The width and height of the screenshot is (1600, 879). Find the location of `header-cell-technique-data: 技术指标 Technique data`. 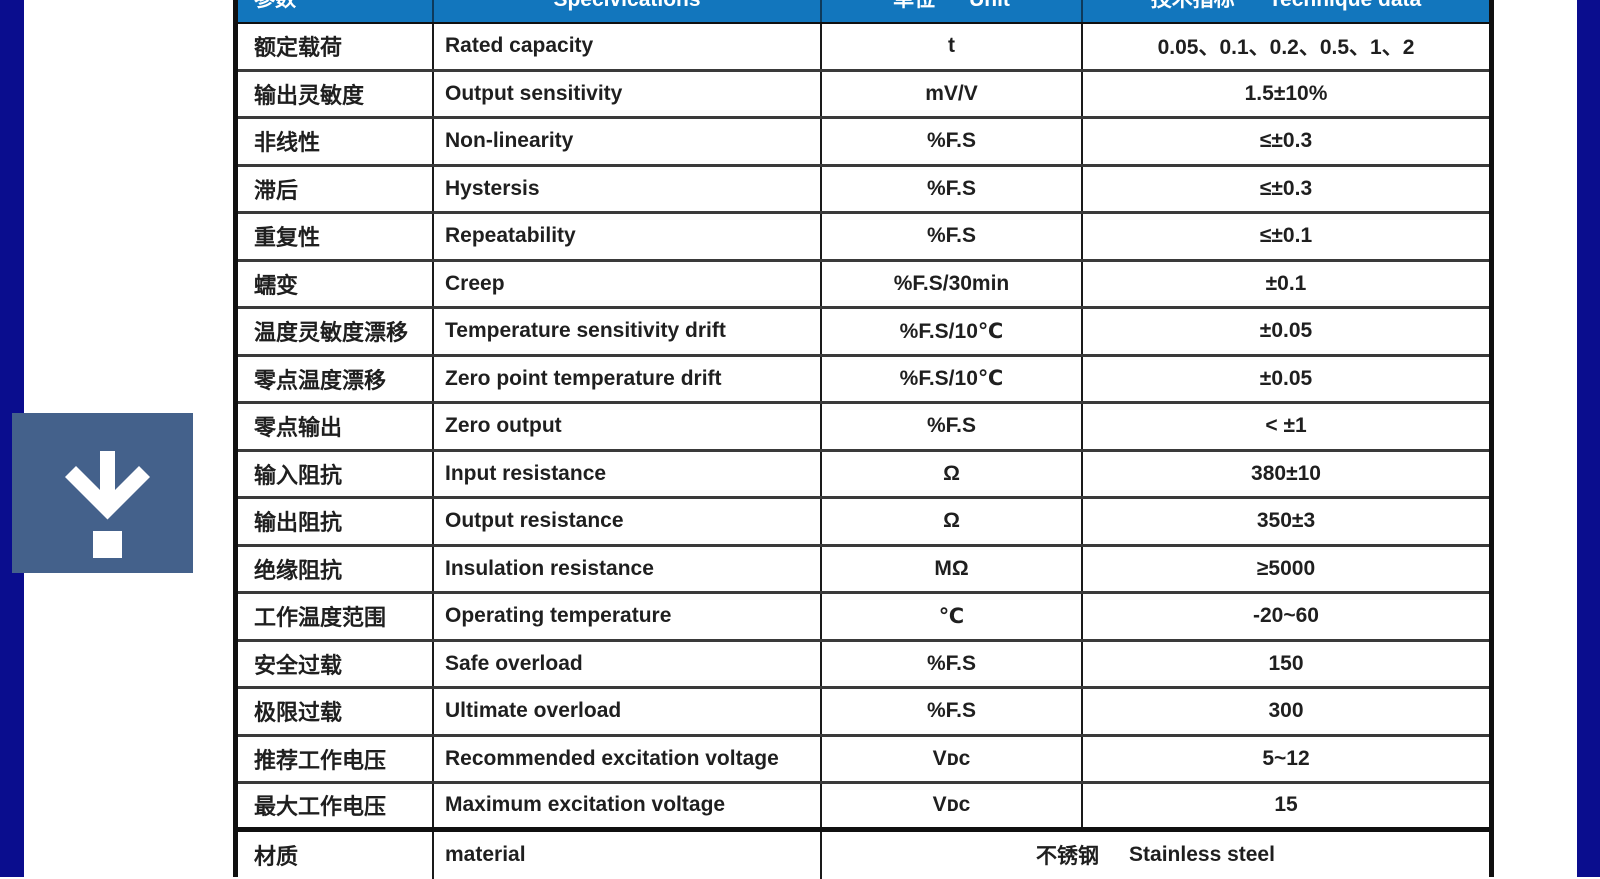

header-cell-technique-data: 技术指标 Technique data is located at coordinates (1286, 11).